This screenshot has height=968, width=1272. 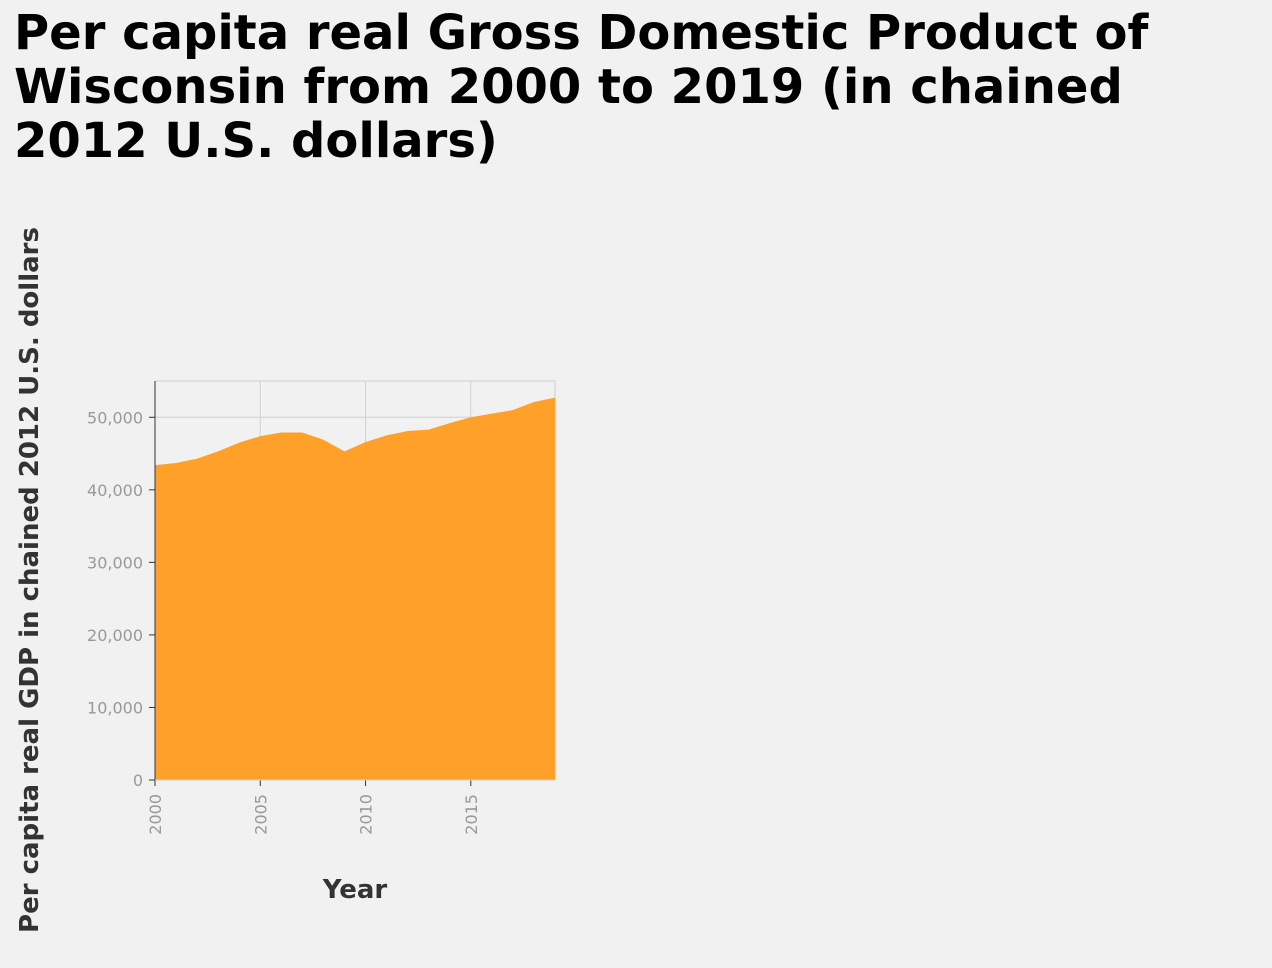 I want to click on y-tick-label: 10,000, so click(x=115, y=707).